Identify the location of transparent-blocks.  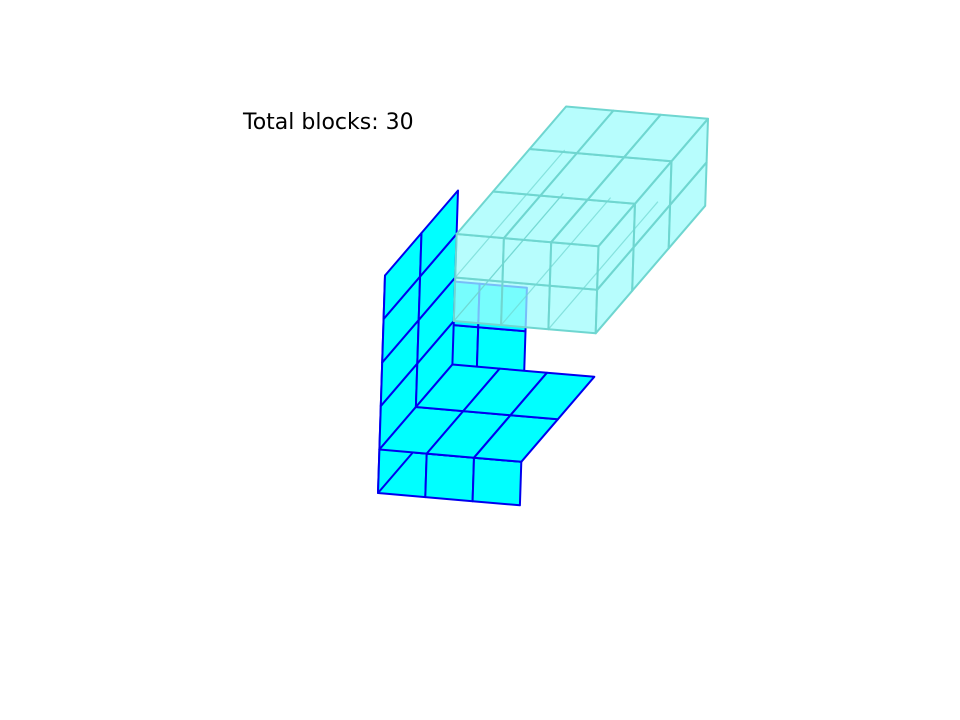
(580, 220).